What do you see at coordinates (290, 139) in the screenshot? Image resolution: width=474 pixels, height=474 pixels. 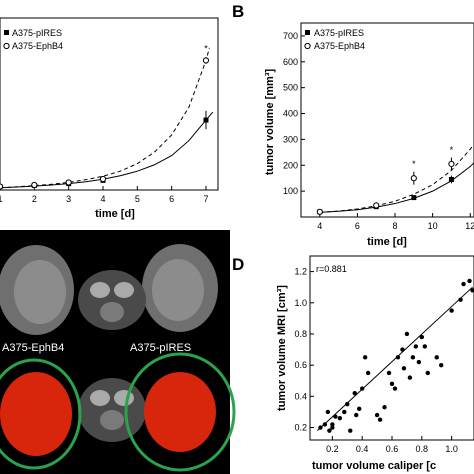 I see `y-tick-label: 300` at bounding box center [290, 139].